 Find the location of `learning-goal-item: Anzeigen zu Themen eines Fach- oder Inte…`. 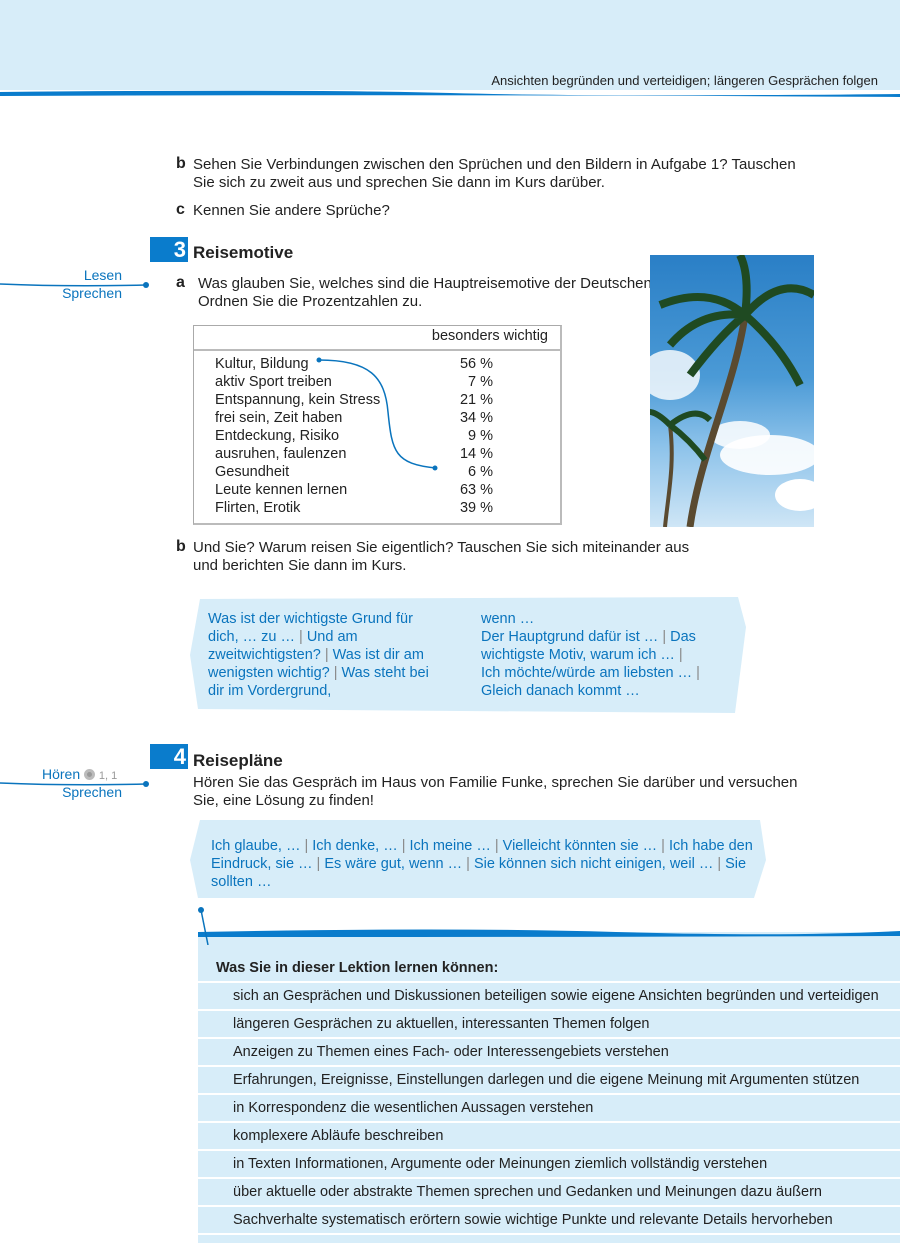

learning-goal-item: Anzeigen zu Themen eines Fach- oder Inte… is located at coordinates (549, 1053).